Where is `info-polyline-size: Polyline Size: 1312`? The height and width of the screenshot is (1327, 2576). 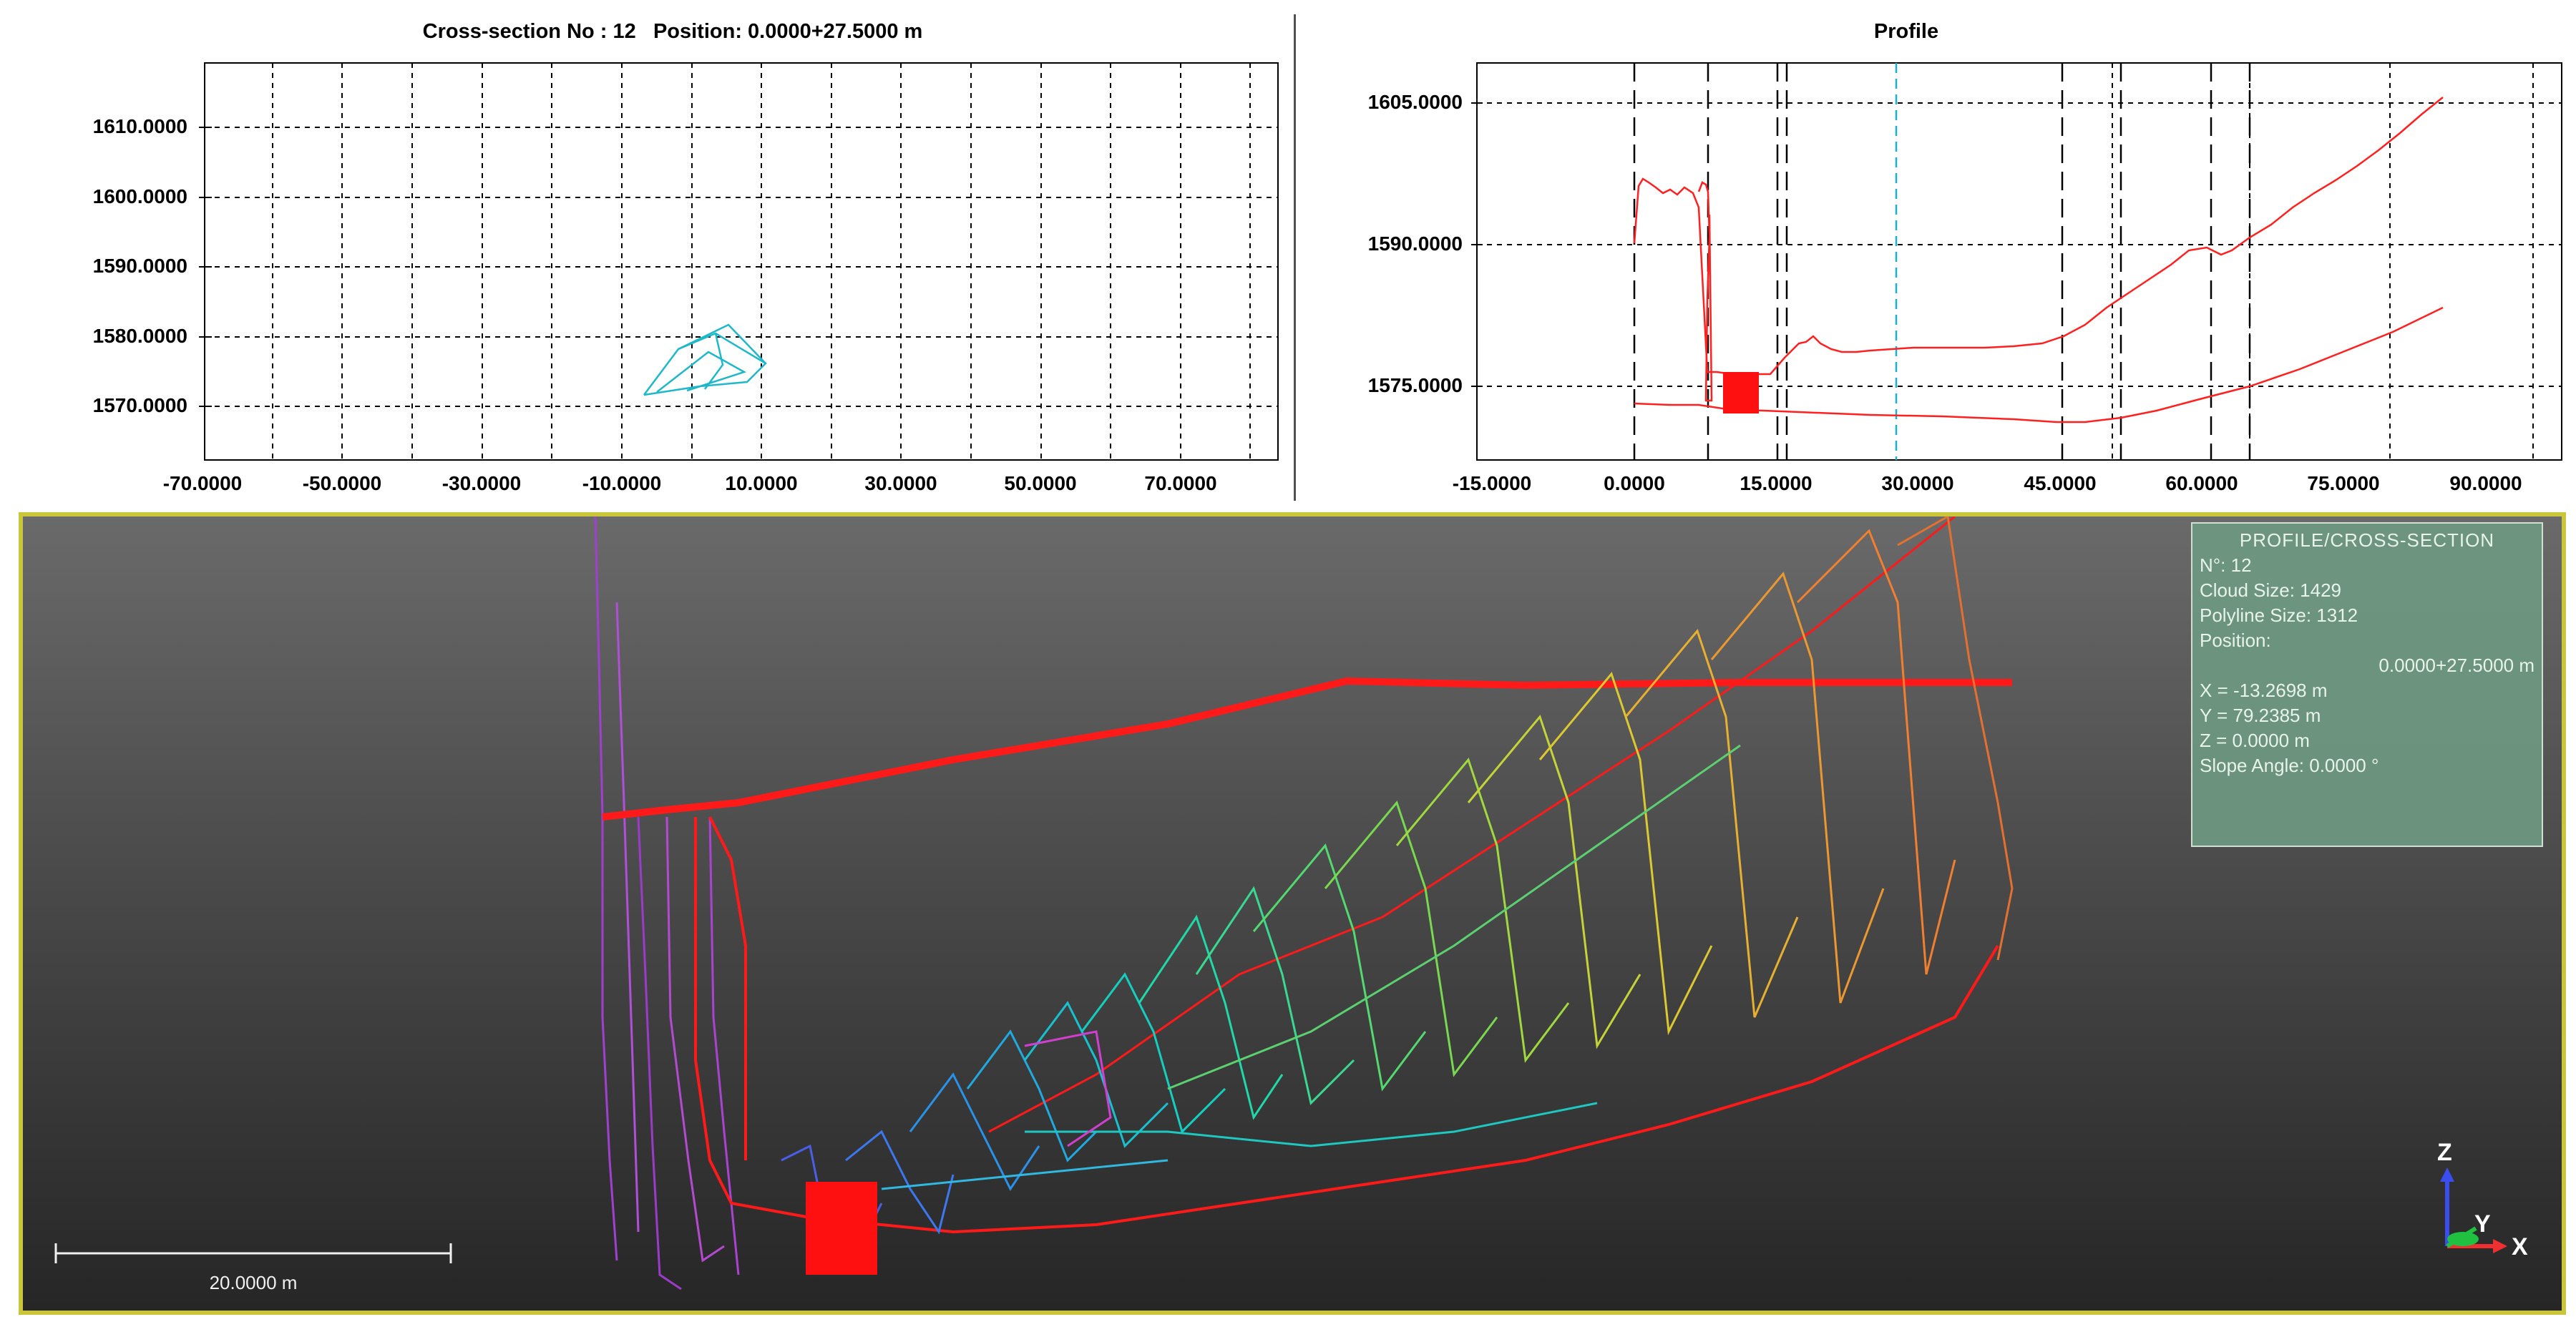 info-polyline-size: Polyline Size: 1312 is located at coordinates (2279, 615).